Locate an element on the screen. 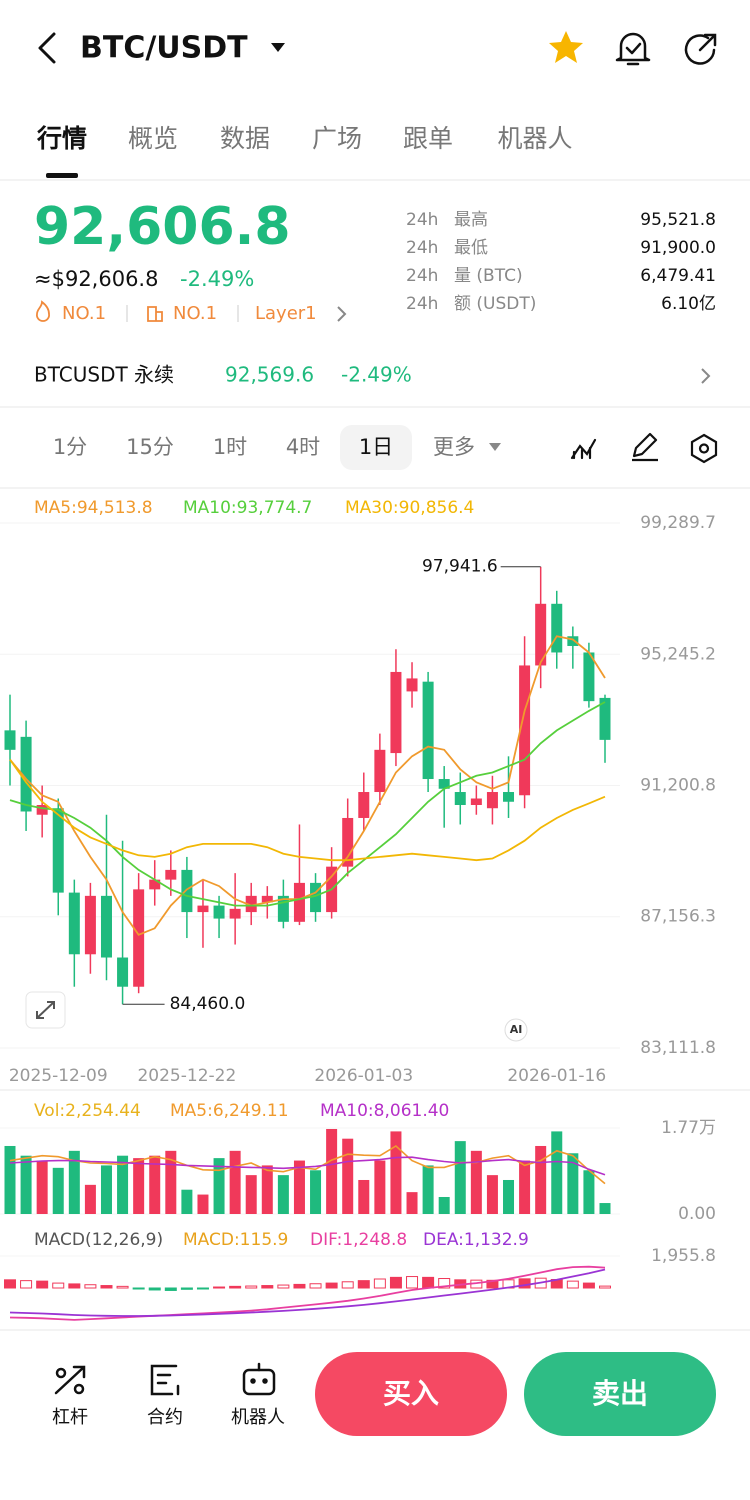 This screenshot has width=750, height=1500. contract-icon is located at coordinates (165, 1380).